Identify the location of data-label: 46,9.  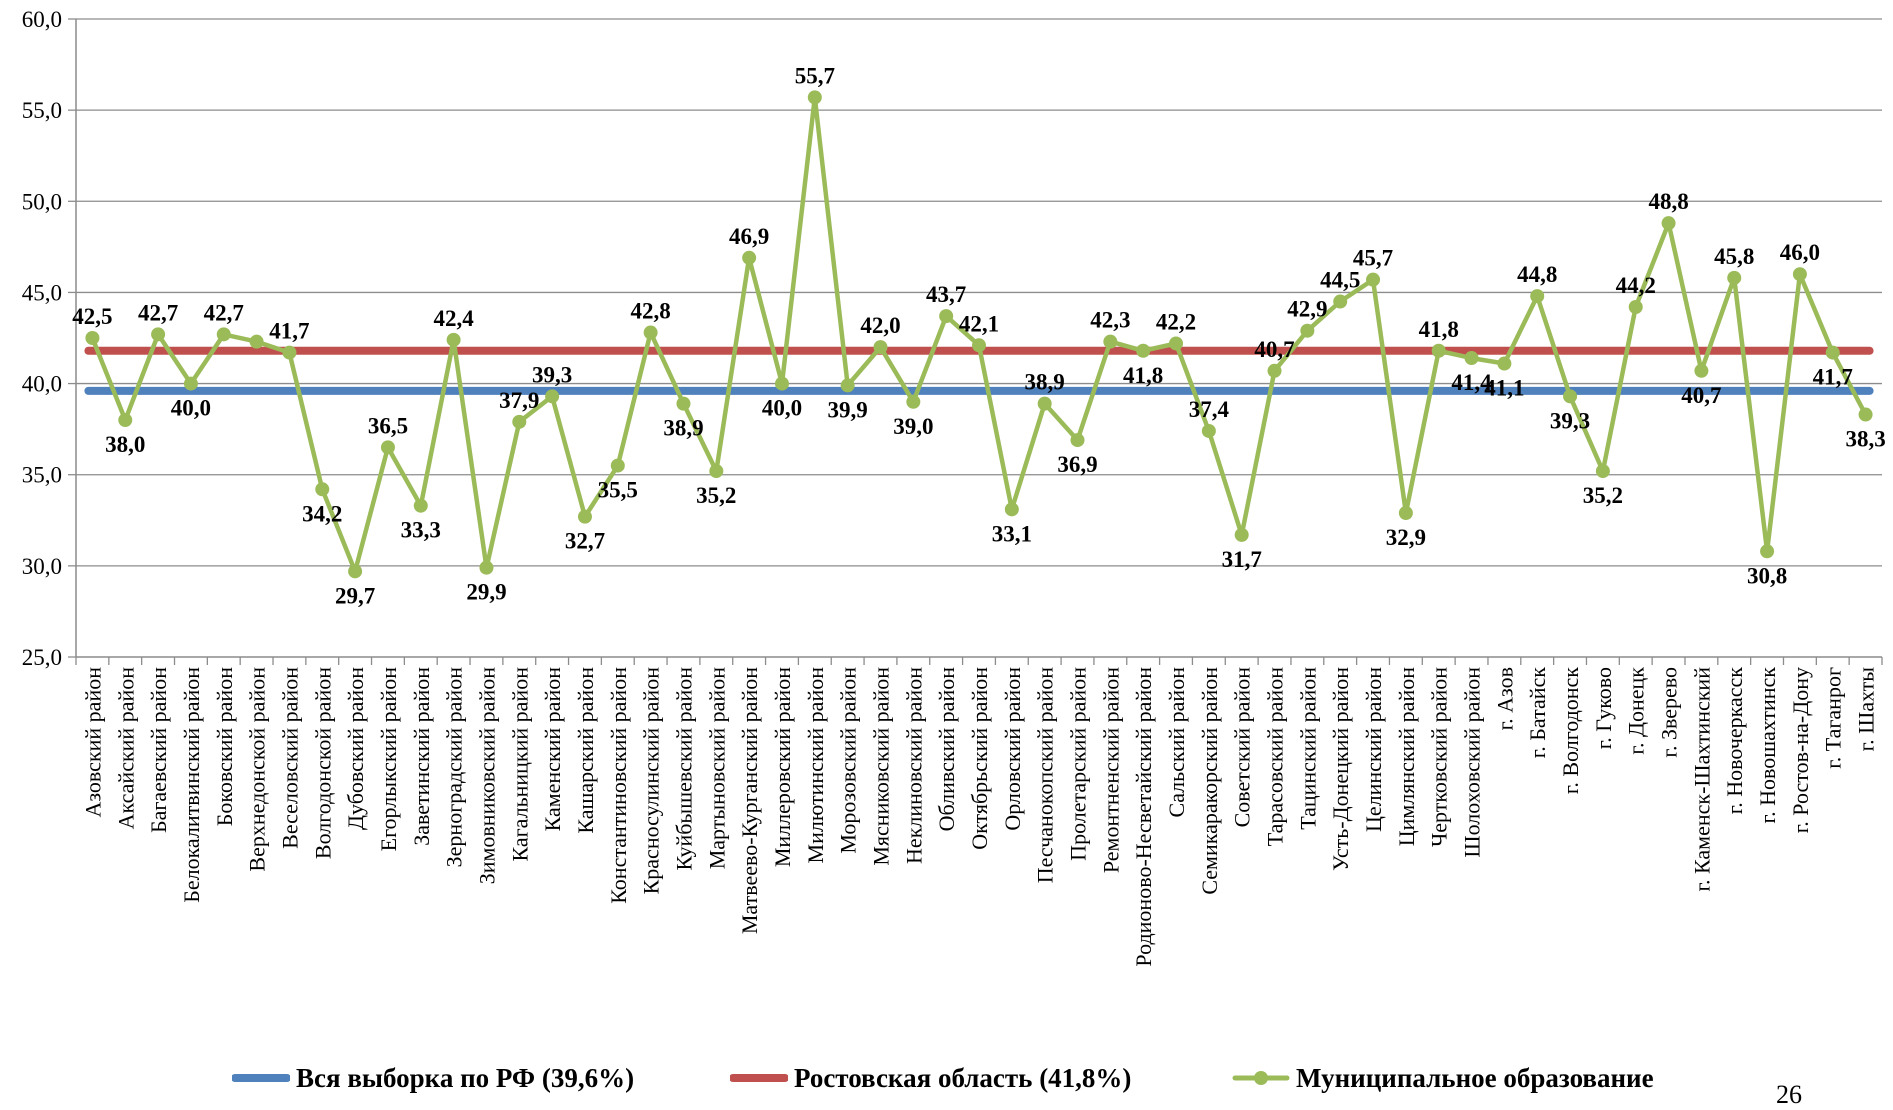
(749, 236).